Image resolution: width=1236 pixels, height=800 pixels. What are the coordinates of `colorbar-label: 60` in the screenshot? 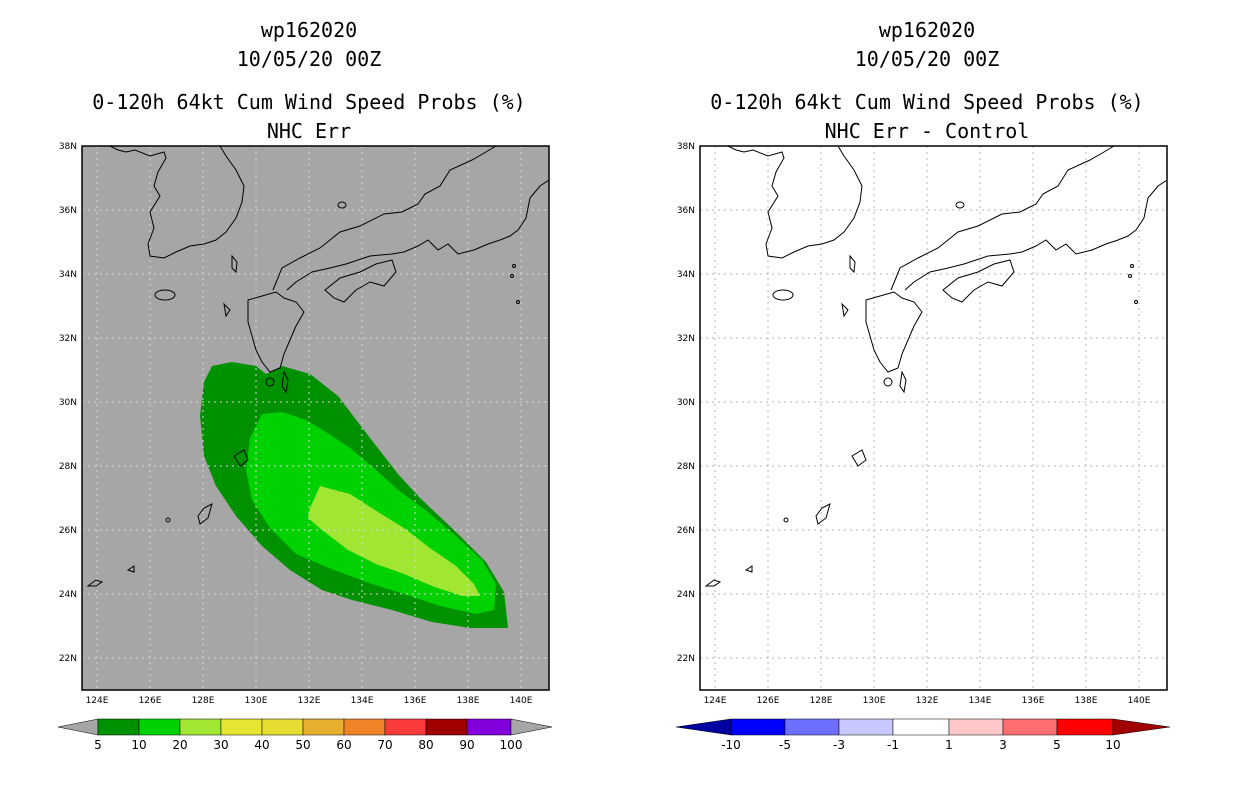 It's located at (343, 745).